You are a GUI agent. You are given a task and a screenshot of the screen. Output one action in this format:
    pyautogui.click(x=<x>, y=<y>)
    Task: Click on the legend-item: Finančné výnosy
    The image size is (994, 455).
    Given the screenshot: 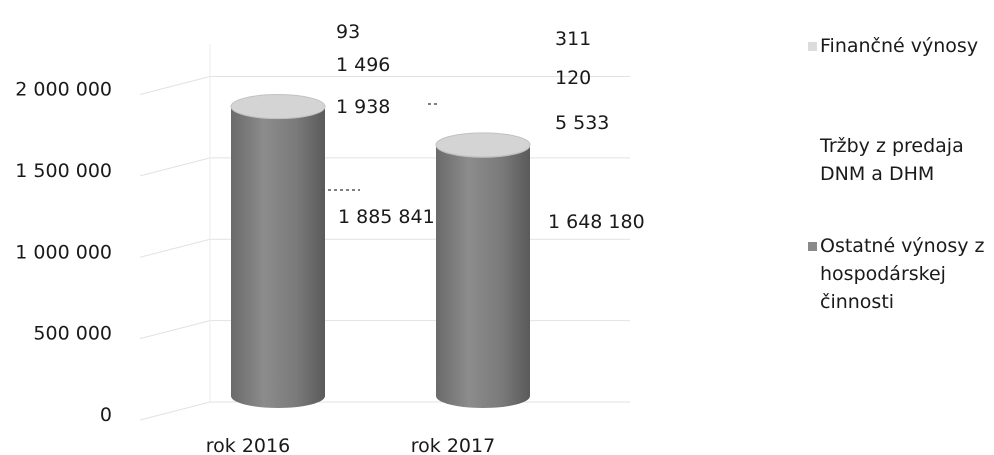 What is the action you would take?
    pyautogui.click(x=893, y=46)
    